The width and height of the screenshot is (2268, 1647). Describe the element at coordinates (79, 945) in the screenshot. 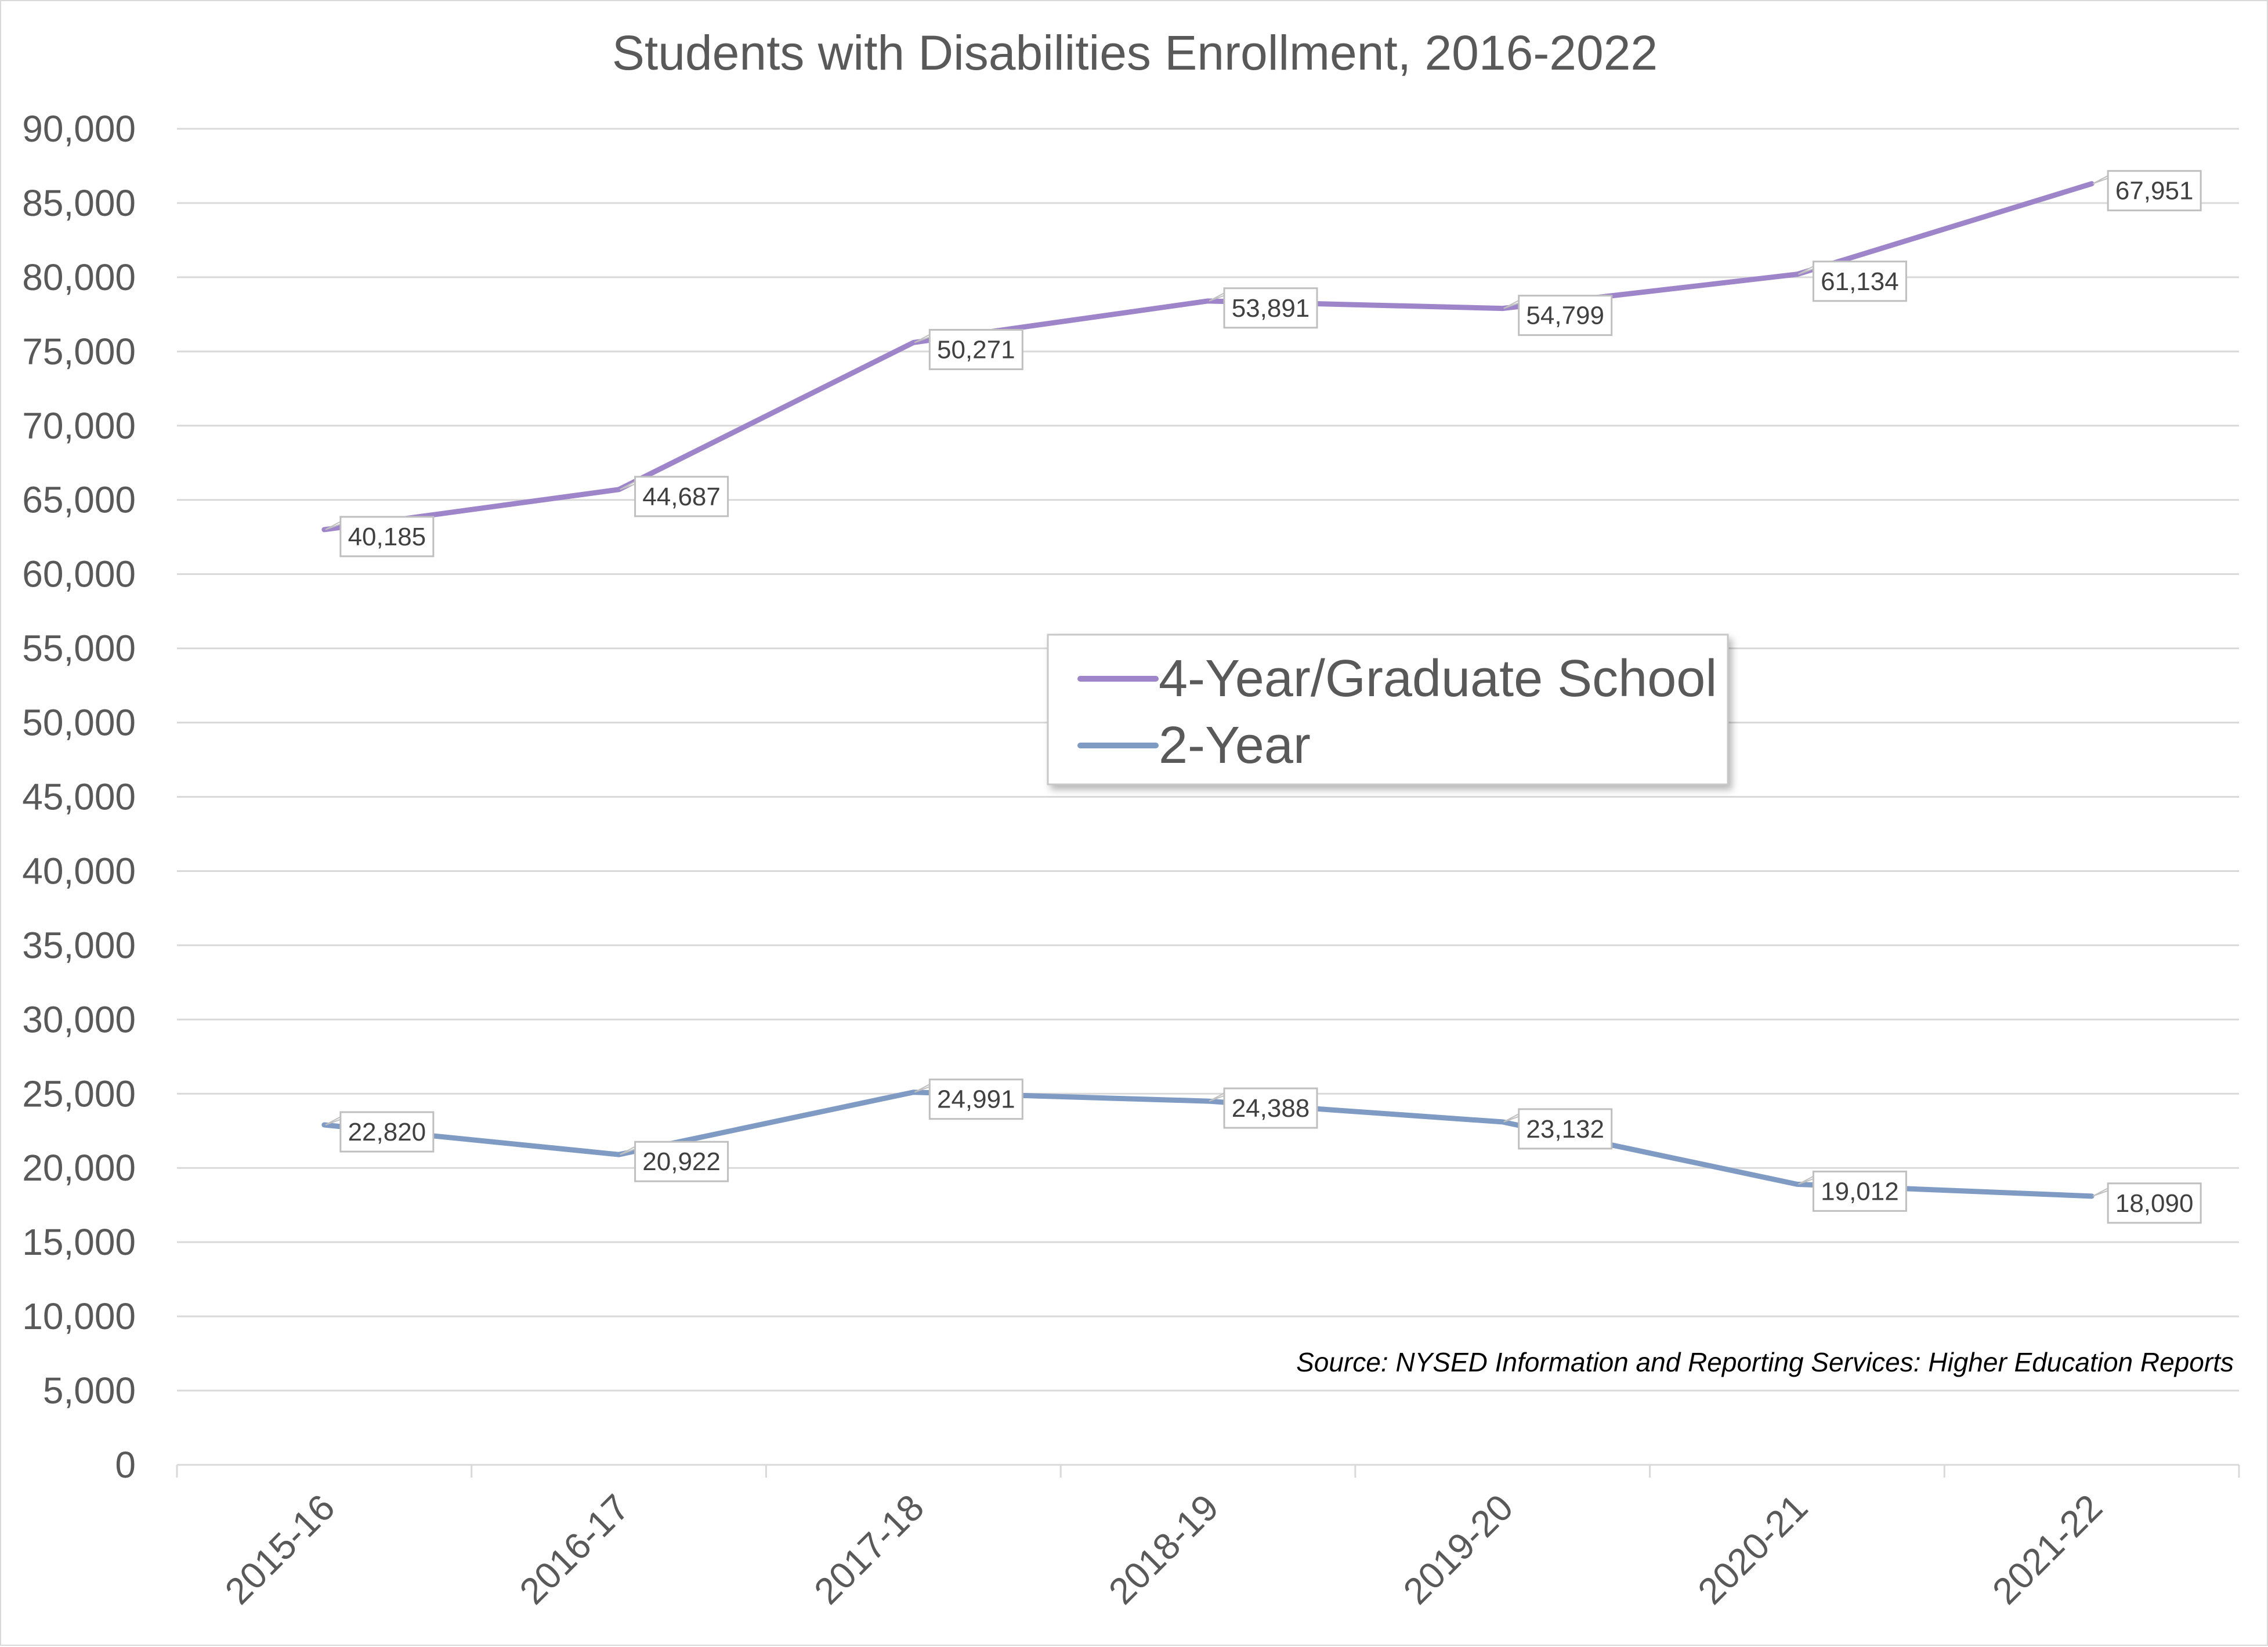

I see `y-tick-label: 35,000` at that location.